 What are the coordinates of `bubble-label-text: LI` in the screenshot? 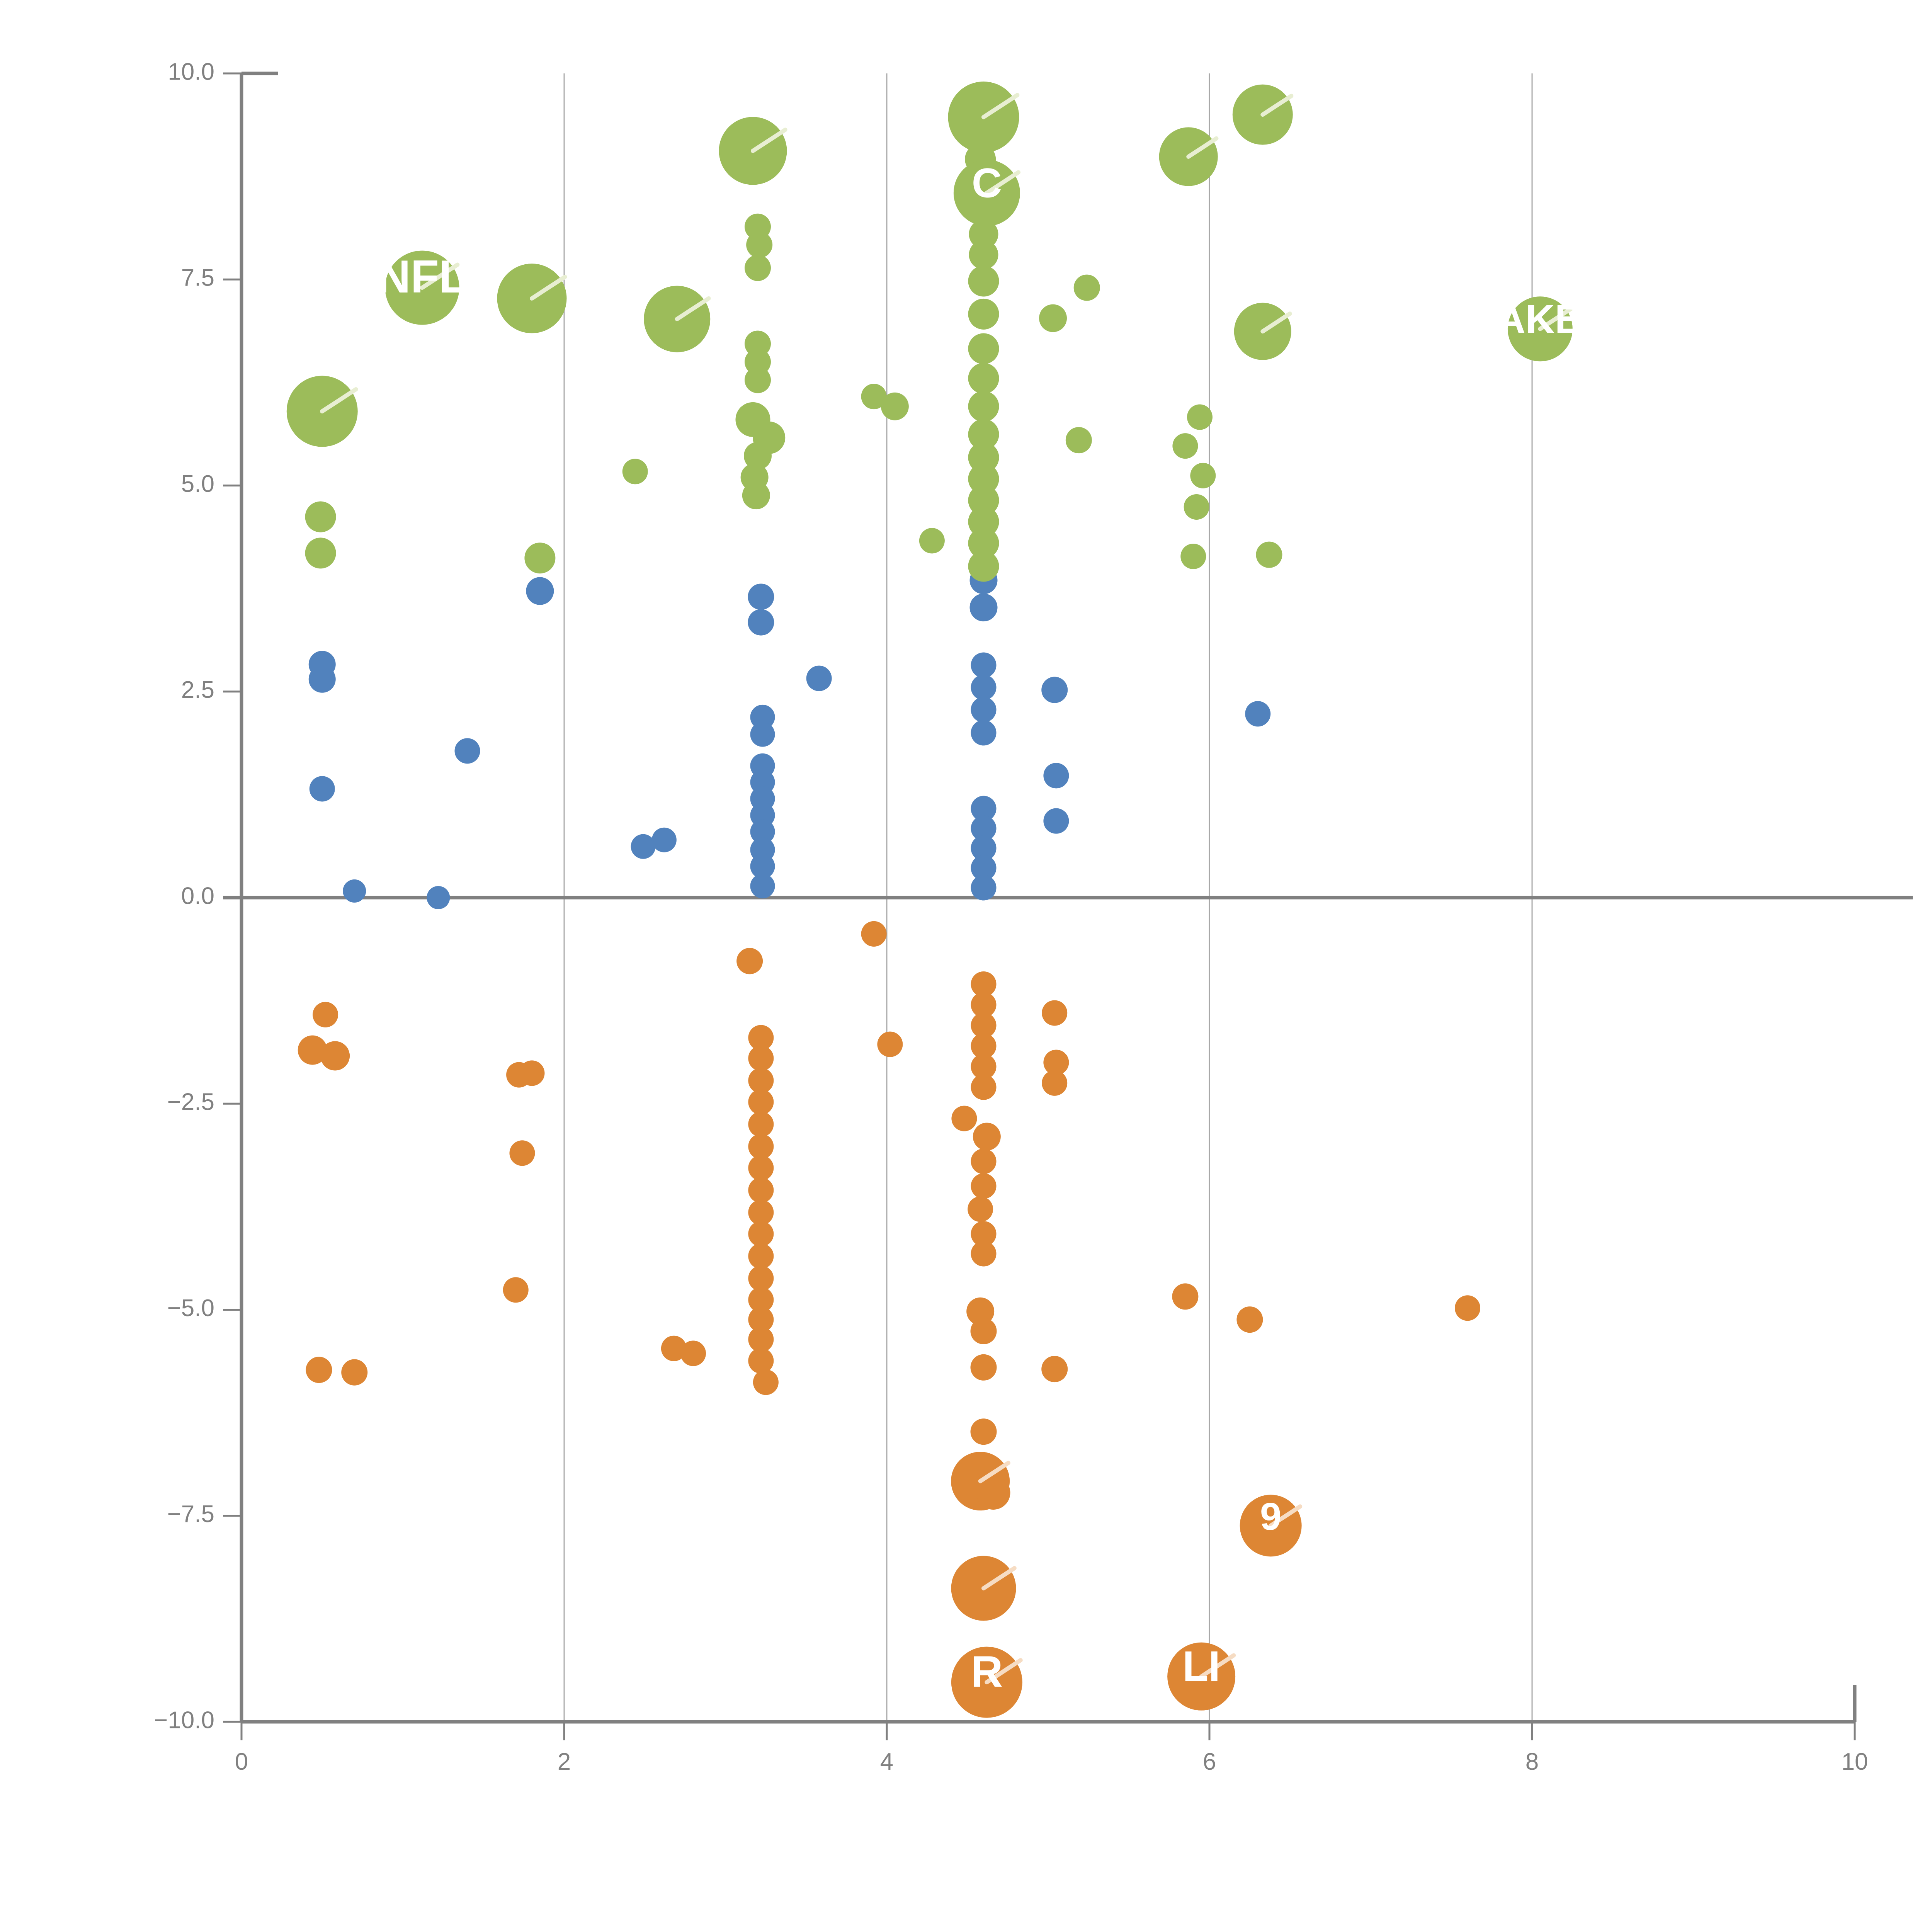 It's located at (1201, 1667).